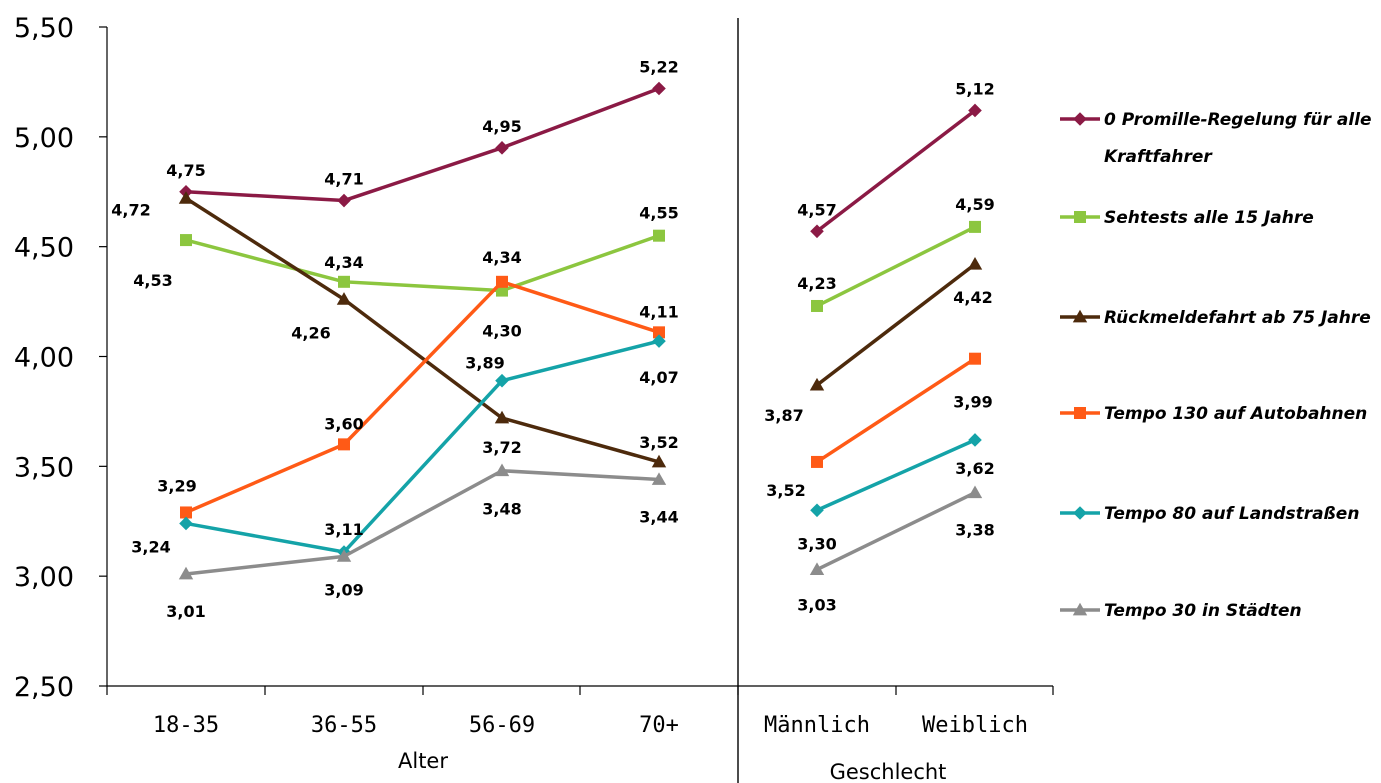  What do you see at coordinates (484, 363) in the screenshot?
I see `data-label: 3,89` at bounding box center [484, 363].